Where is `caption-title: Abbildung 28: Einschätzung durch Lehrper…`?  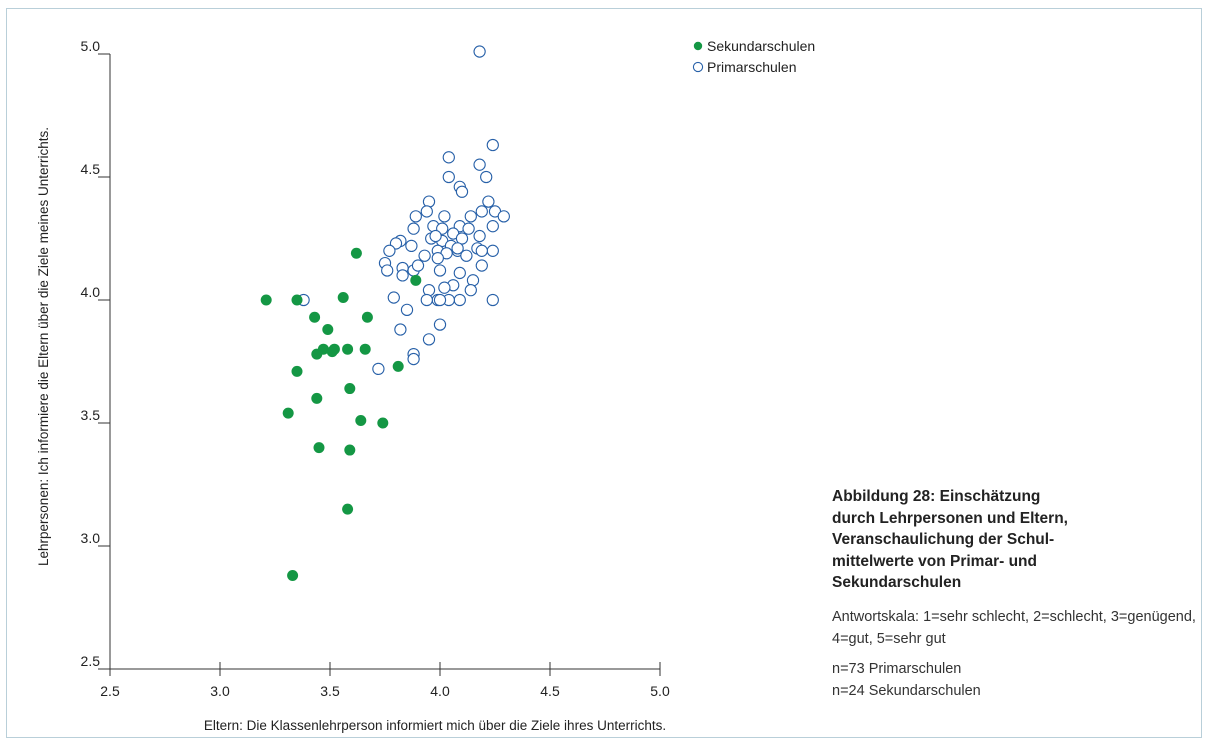
caption-title: Abbildung 28: Einschätzung durch Lehrper… is located at coordinates (950, 539).